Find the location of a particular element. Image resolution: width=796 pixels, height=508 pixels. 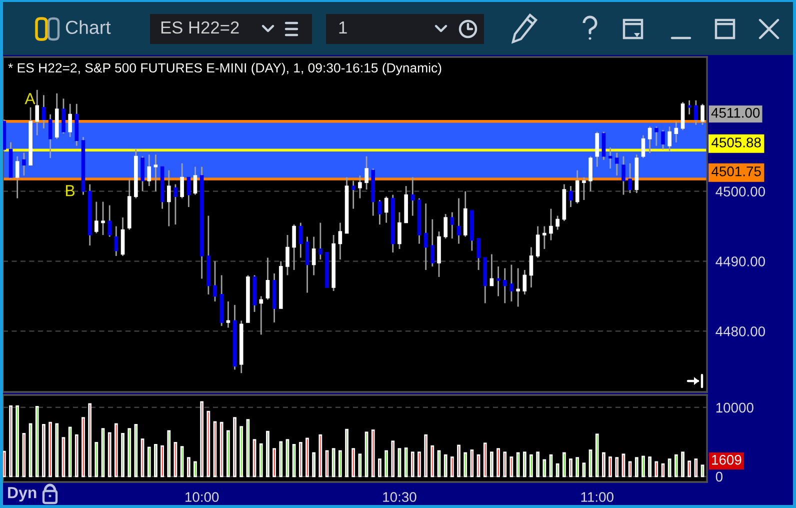

text: 4511.00 is located at coordinates (735, 113).